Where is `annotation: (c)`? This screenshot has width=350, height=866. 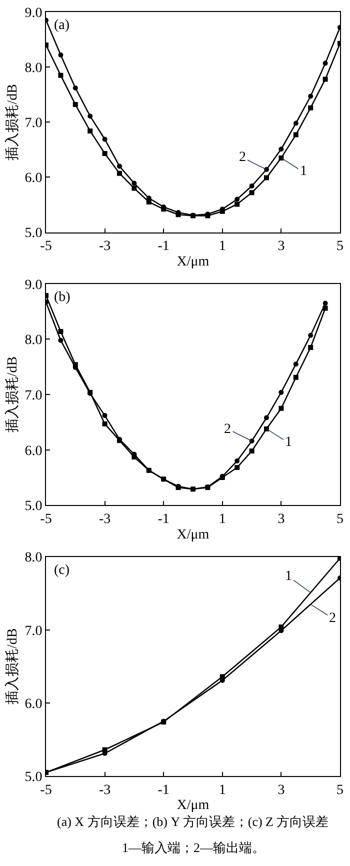
annotation: (c) is located at coordinates (62, 570).